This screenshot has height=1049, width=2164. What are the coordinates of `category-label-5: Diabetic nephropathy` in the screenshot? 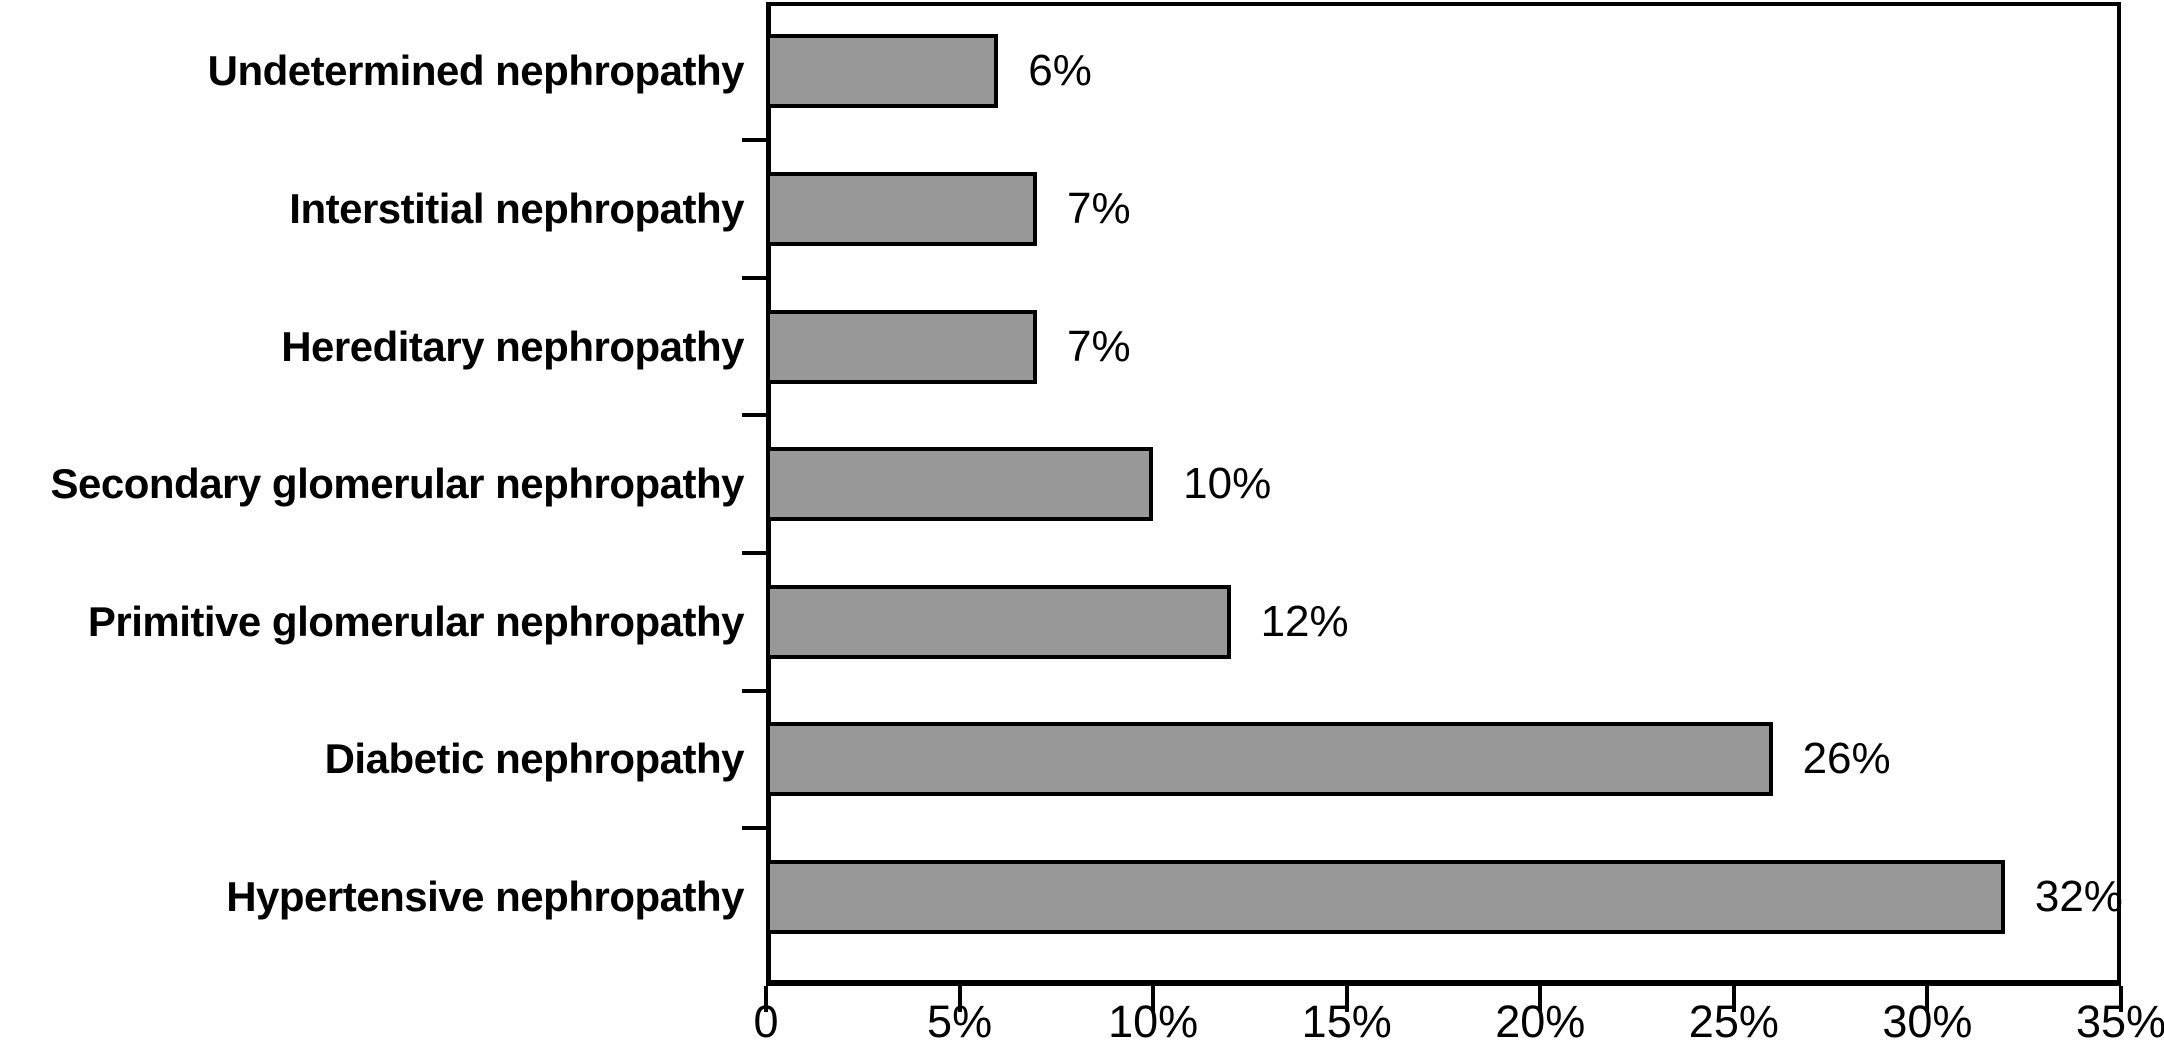 It's located at (534, 759).